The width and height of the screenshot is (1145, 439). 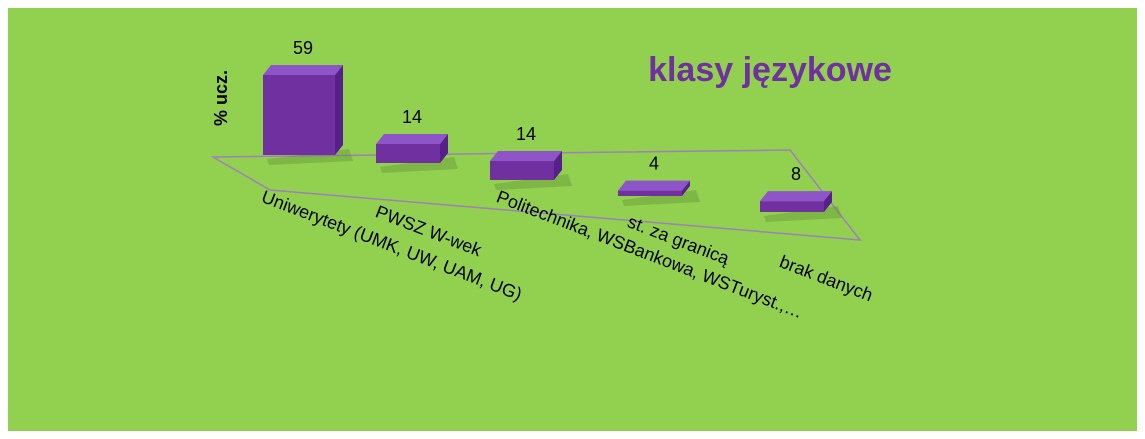 I want to click on data-label: 59, so click(x=303, y=48).